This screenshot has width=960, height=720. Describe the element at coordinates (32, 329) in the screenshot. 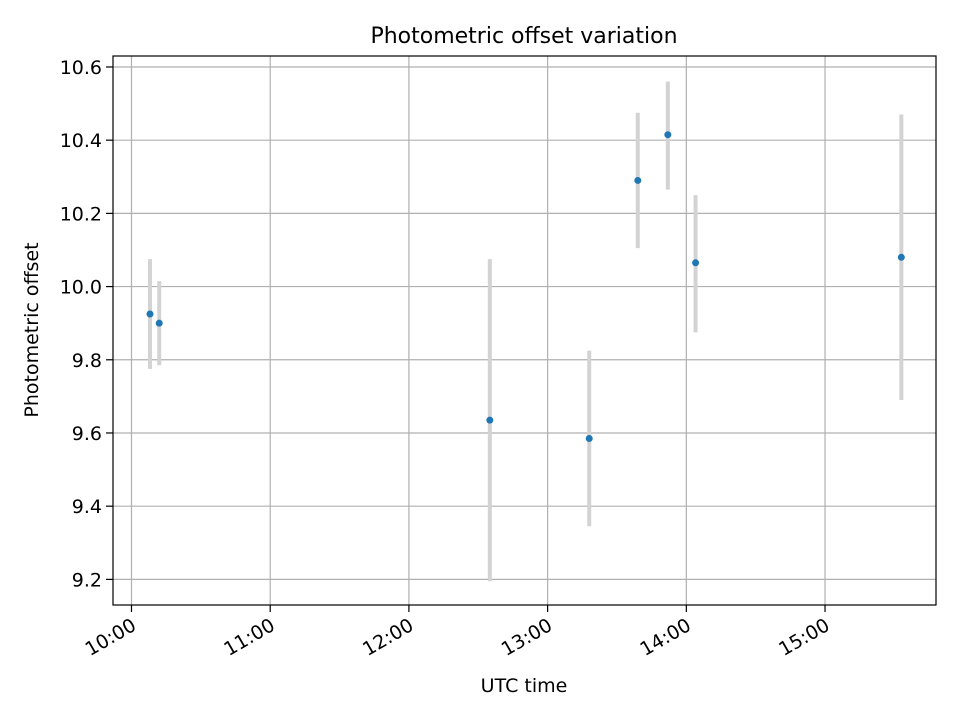

I see `y-axis-label: Photometric offset` at that location.